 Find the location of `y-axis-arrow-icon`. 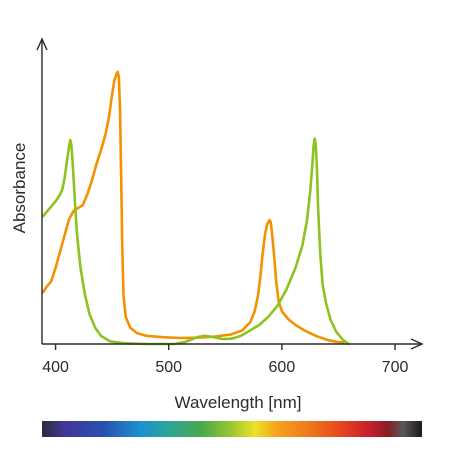

y-axis-arrow-icon is located at coordinates (42, 44).